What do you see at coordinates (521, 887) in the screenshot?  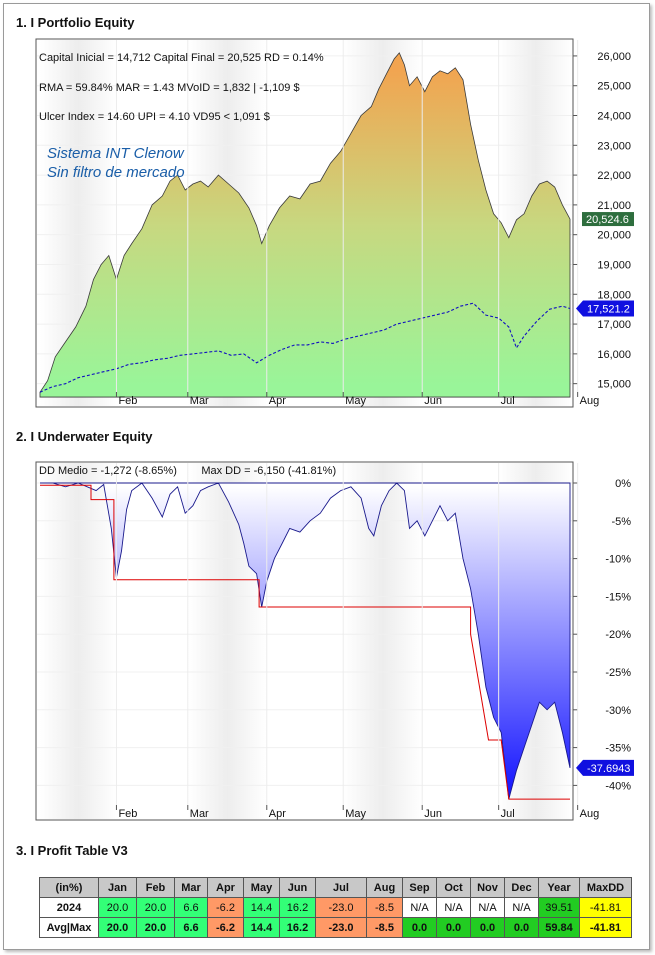 I see `column-header: Dec` at bounding box center [521, 887].